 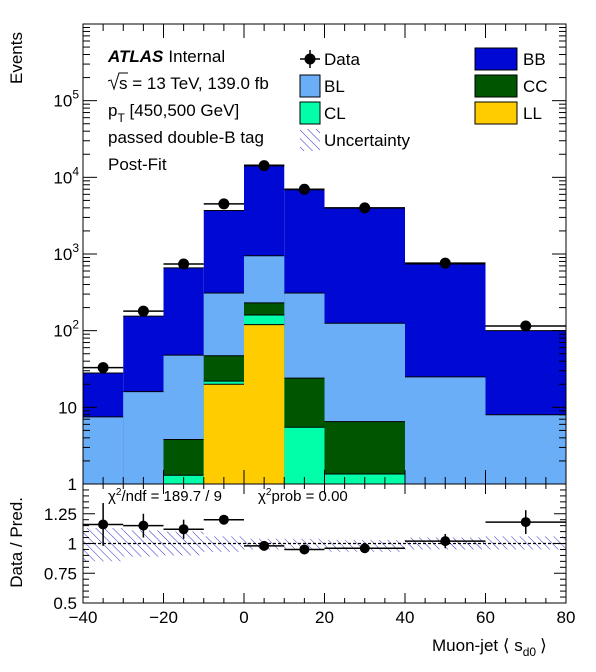 I want to click on x-tick-label: 20, so click(x=324, y=617).